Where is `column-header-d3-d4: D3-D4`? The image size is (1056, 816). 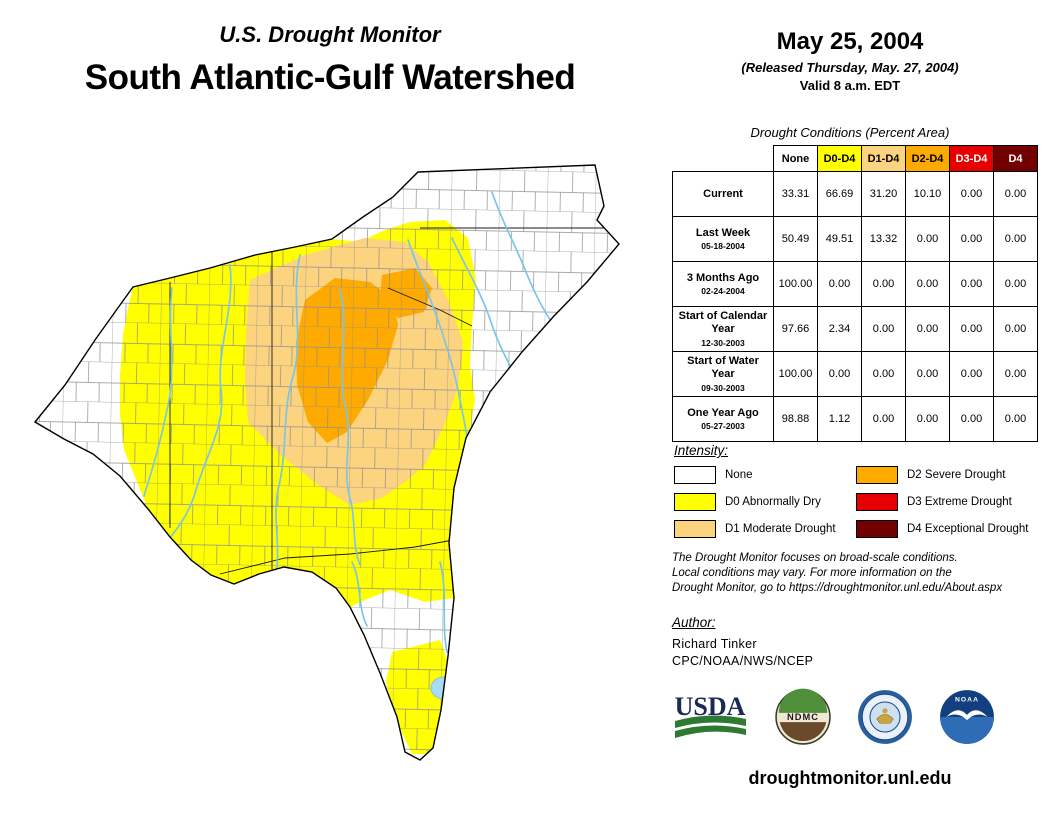
column-header-d3-d4: D3-D4 is located at coordinates (971, 158).